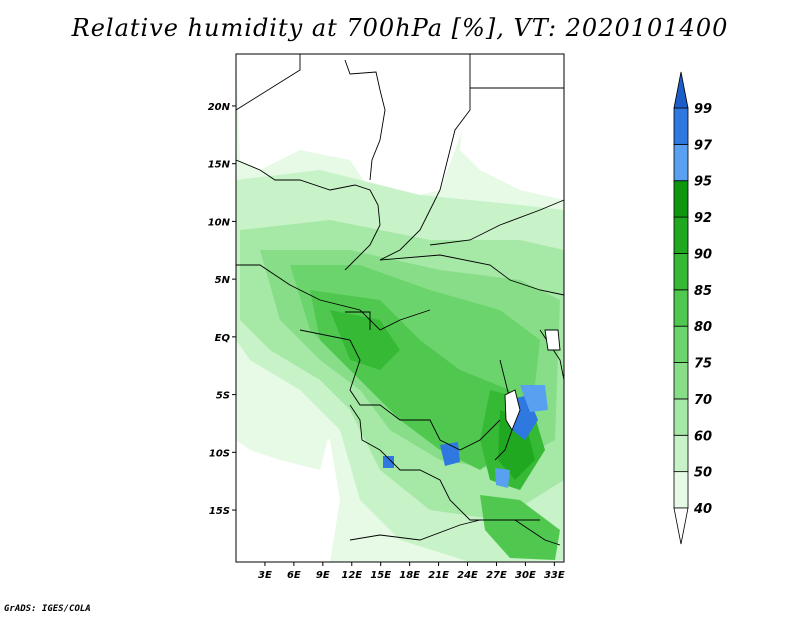  I want to click on lat-tick-label: 5S, so click(223, 396).